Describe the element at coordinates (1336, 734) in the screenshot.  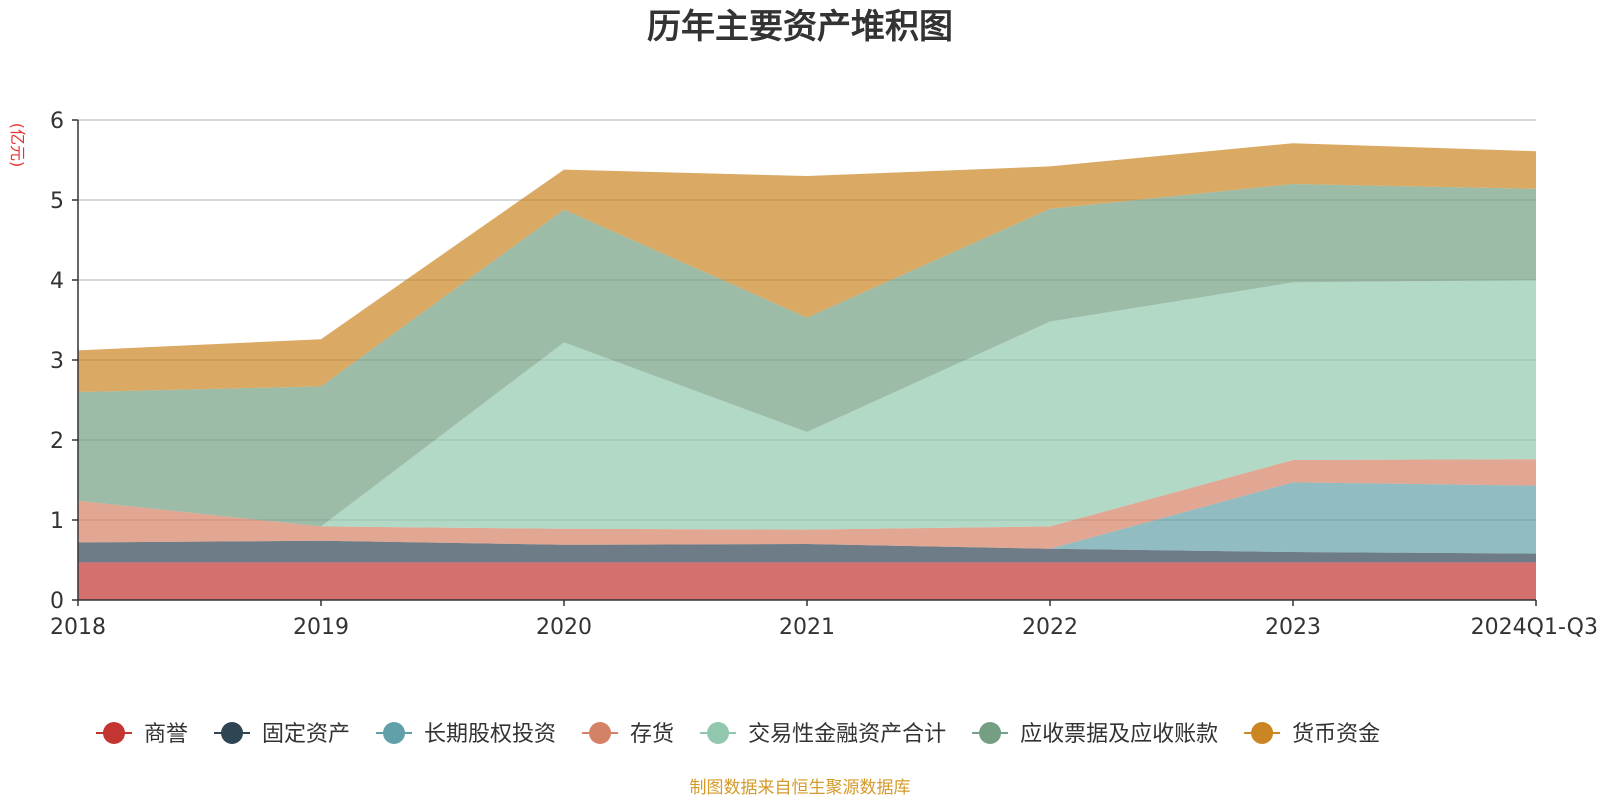
I see `legend-label: 货币资金` at that location.